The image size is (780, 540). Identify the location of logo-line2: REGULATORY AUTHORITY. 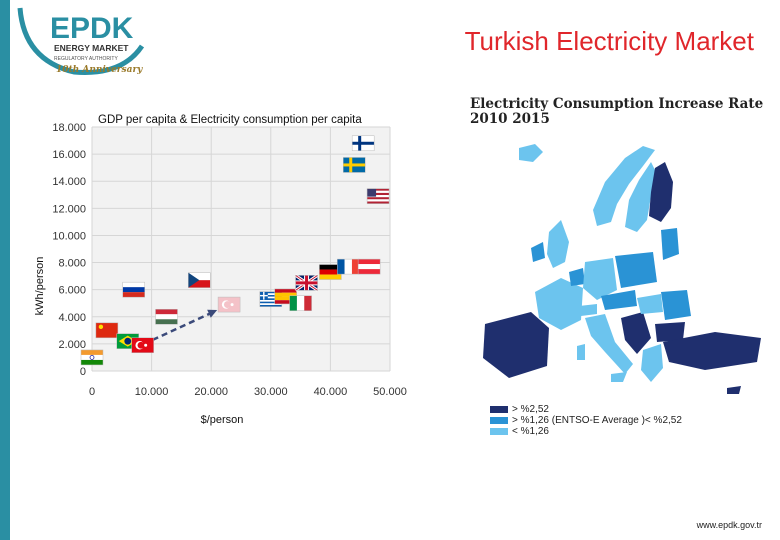
(86, 59).